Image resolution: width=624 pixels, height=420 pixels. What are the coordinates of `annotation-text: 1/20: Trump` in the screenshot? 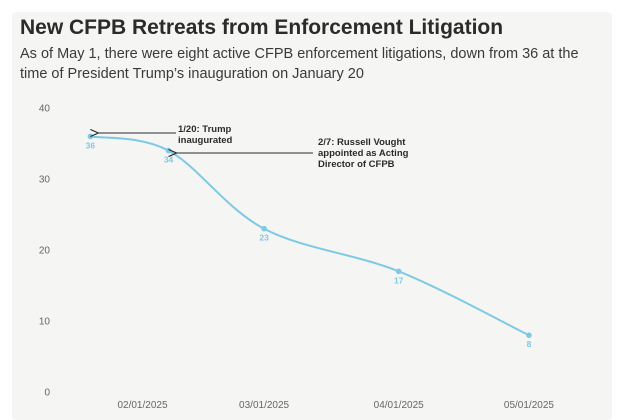 It's located at (205, 129).